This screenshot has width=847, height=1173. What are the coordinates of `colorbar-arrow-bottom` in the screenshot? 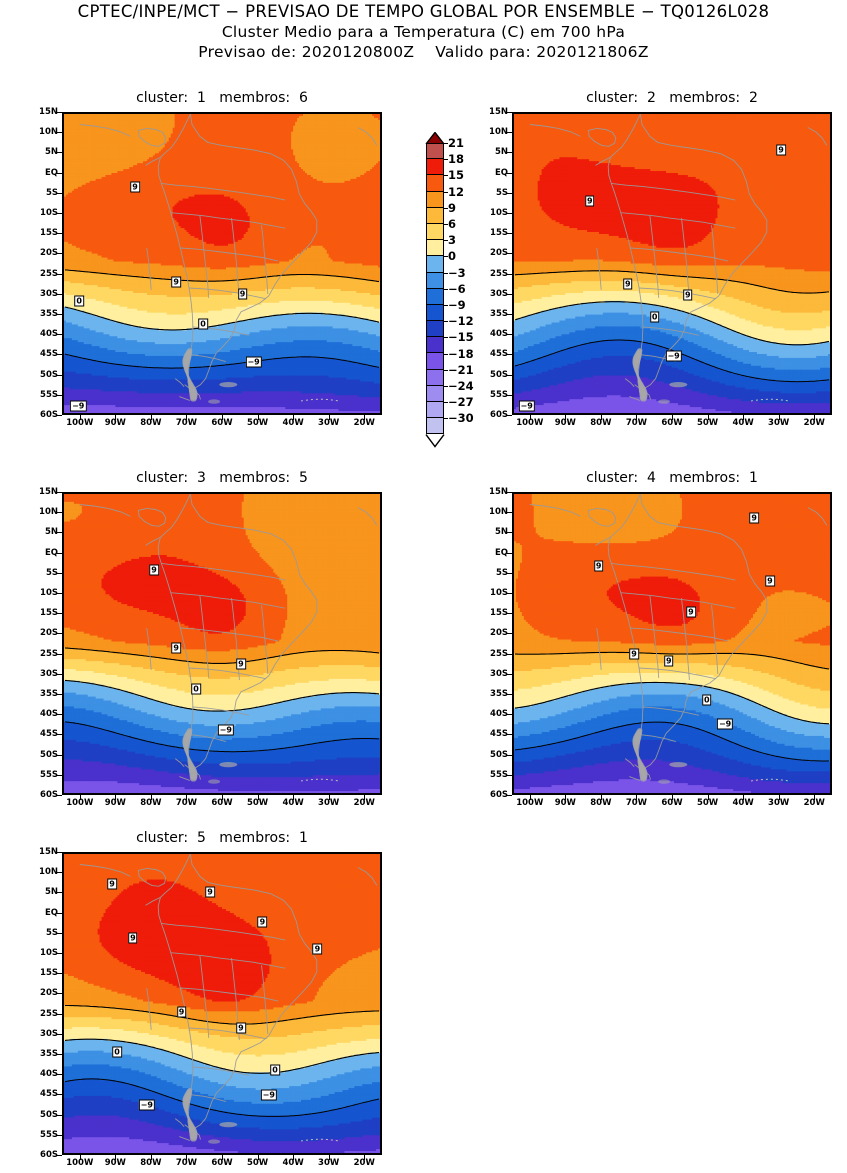 It's located at (435, 441).